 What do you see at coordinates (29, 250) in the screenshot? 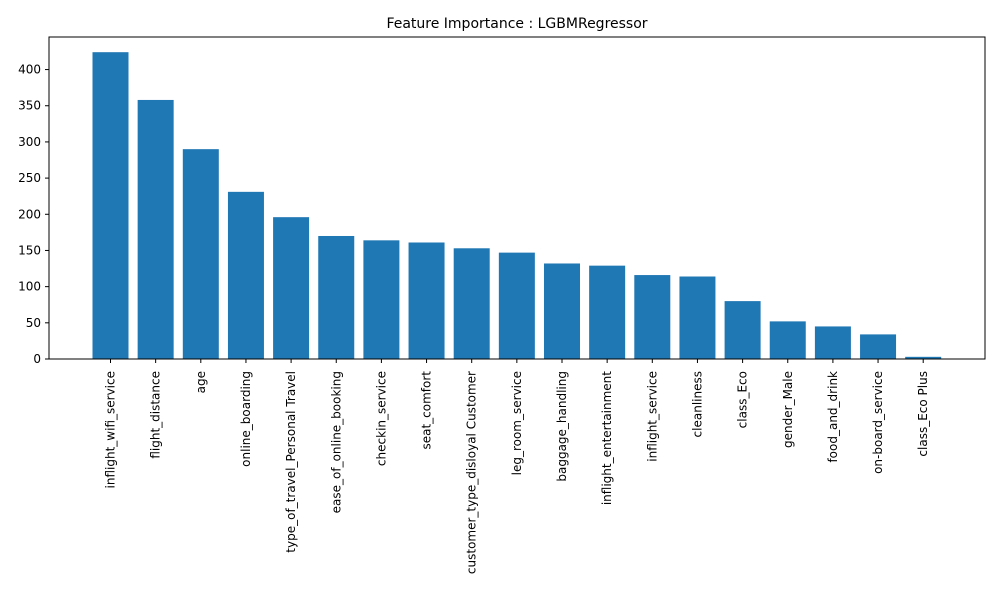
I see `y-tick-label-3: 150` at bounding box center [29, 250].